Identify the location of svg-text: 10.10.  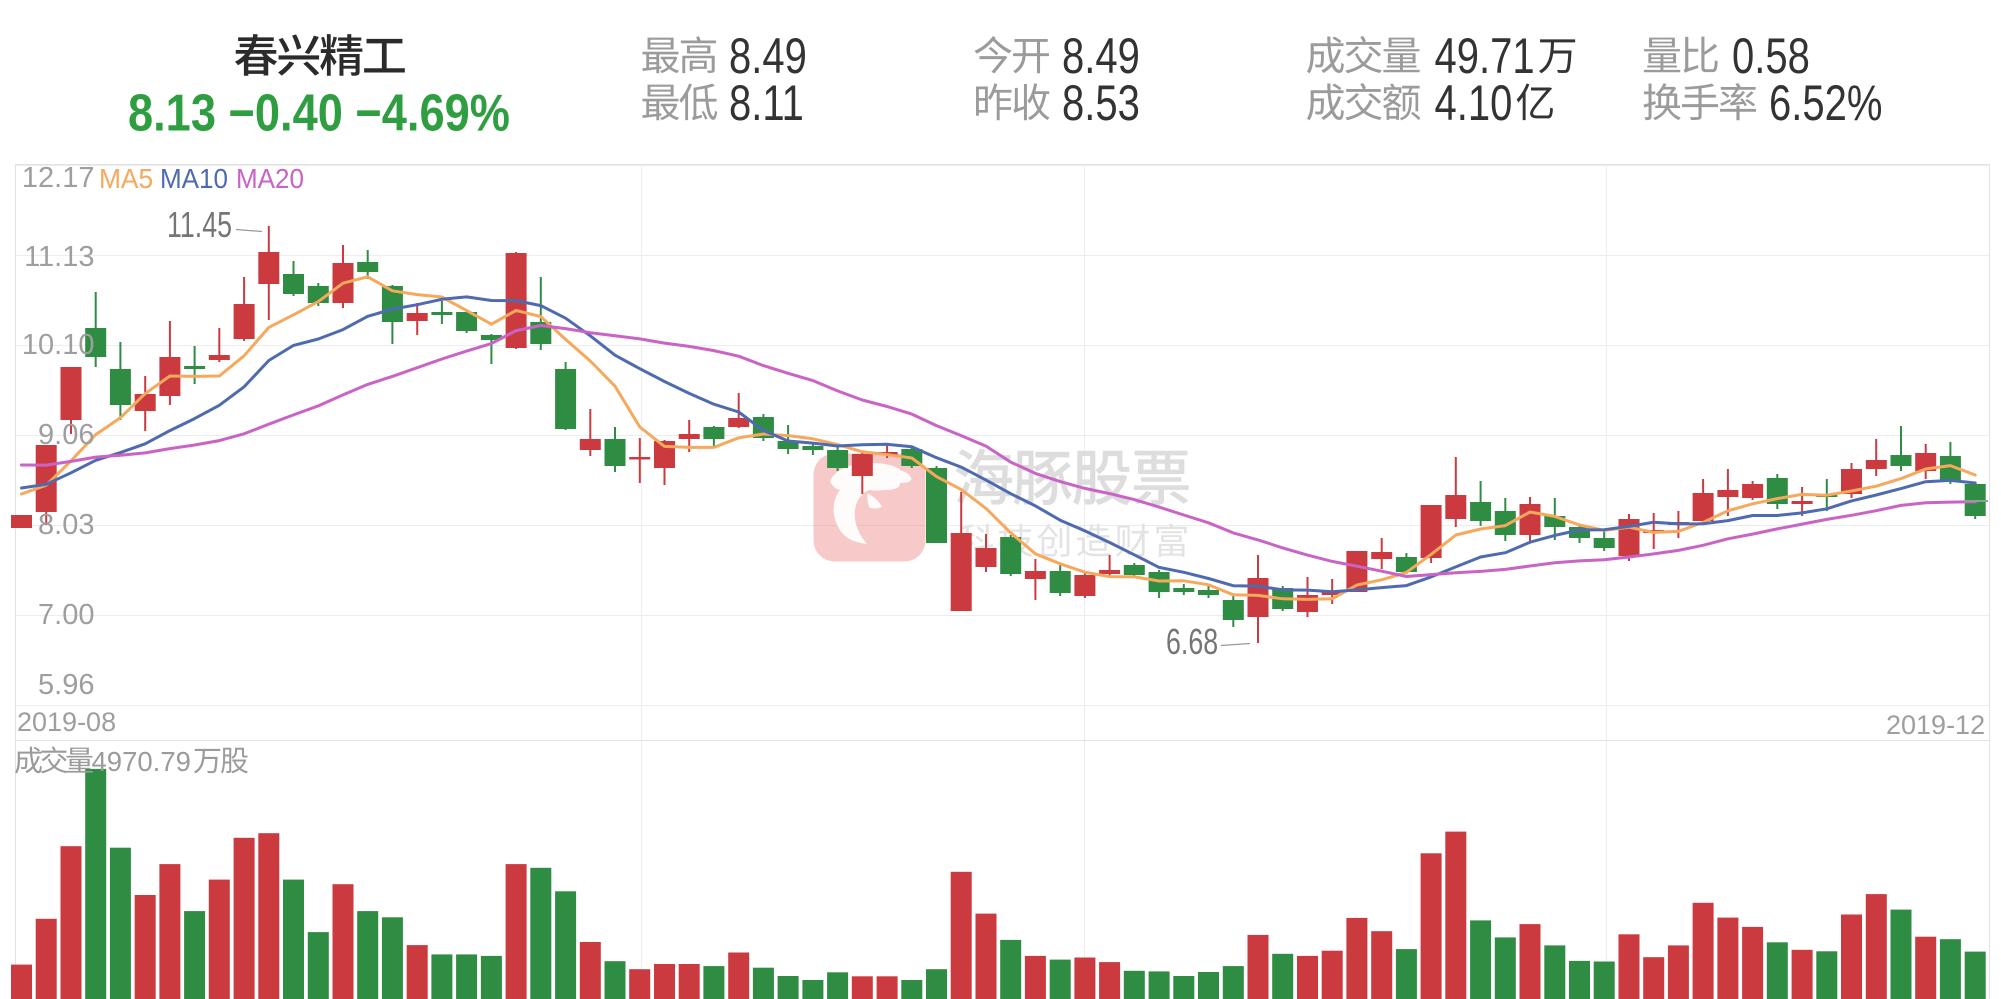
(58, 345).